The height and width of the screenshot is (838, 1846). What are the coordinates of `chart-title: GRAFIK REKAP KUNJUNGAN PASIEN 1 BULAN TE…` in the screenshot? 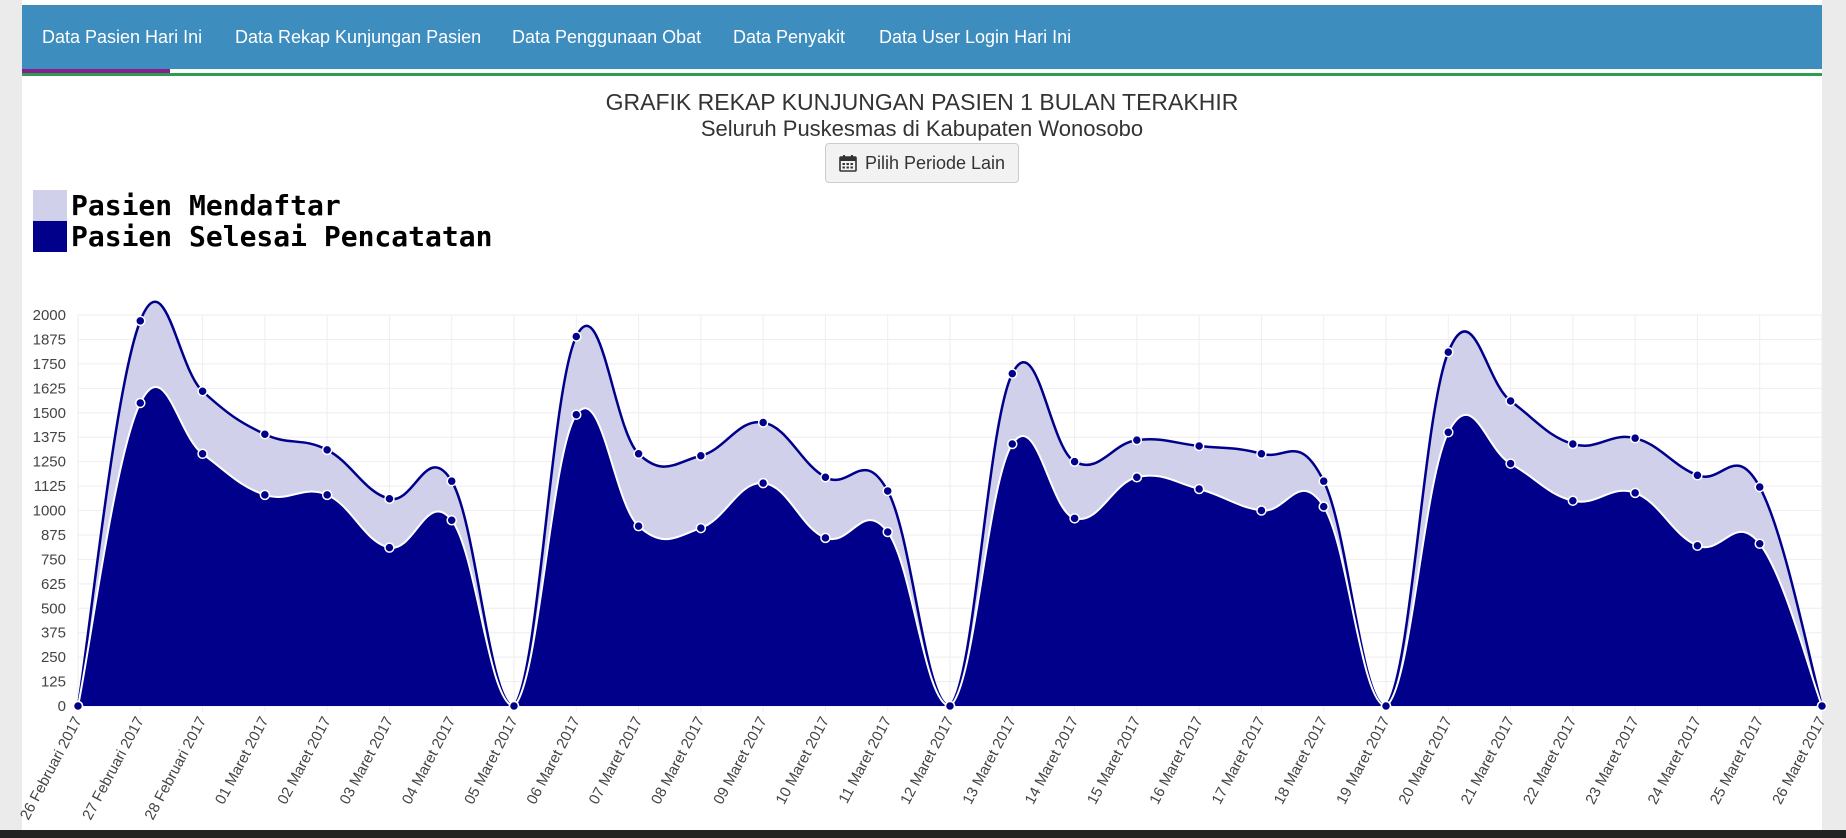 It's located at (922, 102).